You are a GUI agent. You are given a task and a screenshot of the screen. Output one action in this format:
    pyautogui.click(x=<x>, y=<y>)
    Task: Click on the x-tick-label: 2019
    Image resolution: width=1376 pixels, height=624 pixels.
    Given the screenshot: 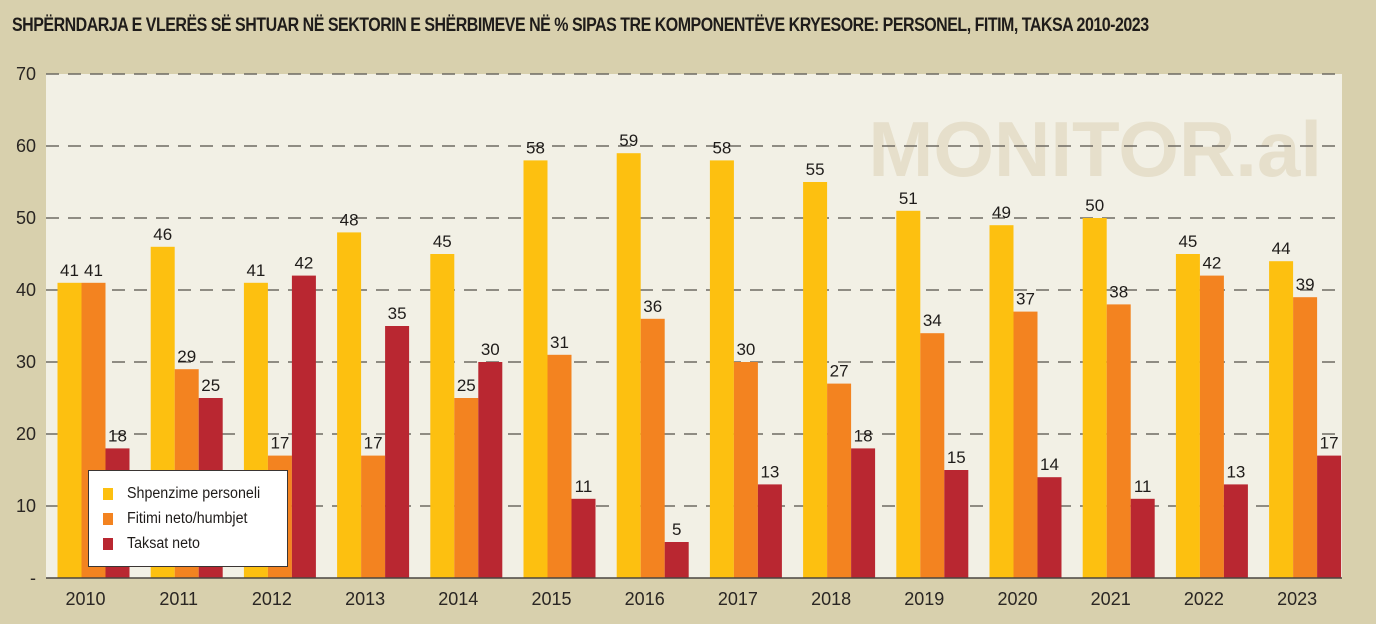 What is the action you would take?
    pyautogui.click(x=924, y=599)
    